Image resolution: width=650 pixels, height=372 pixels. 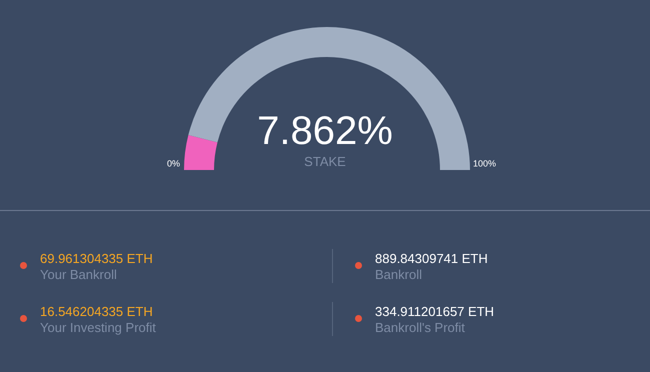 What do you see at coordinates (434, 312) in the screenshot?
I see `text: 334.911201657 ETH` at bounding box center [434, 312].